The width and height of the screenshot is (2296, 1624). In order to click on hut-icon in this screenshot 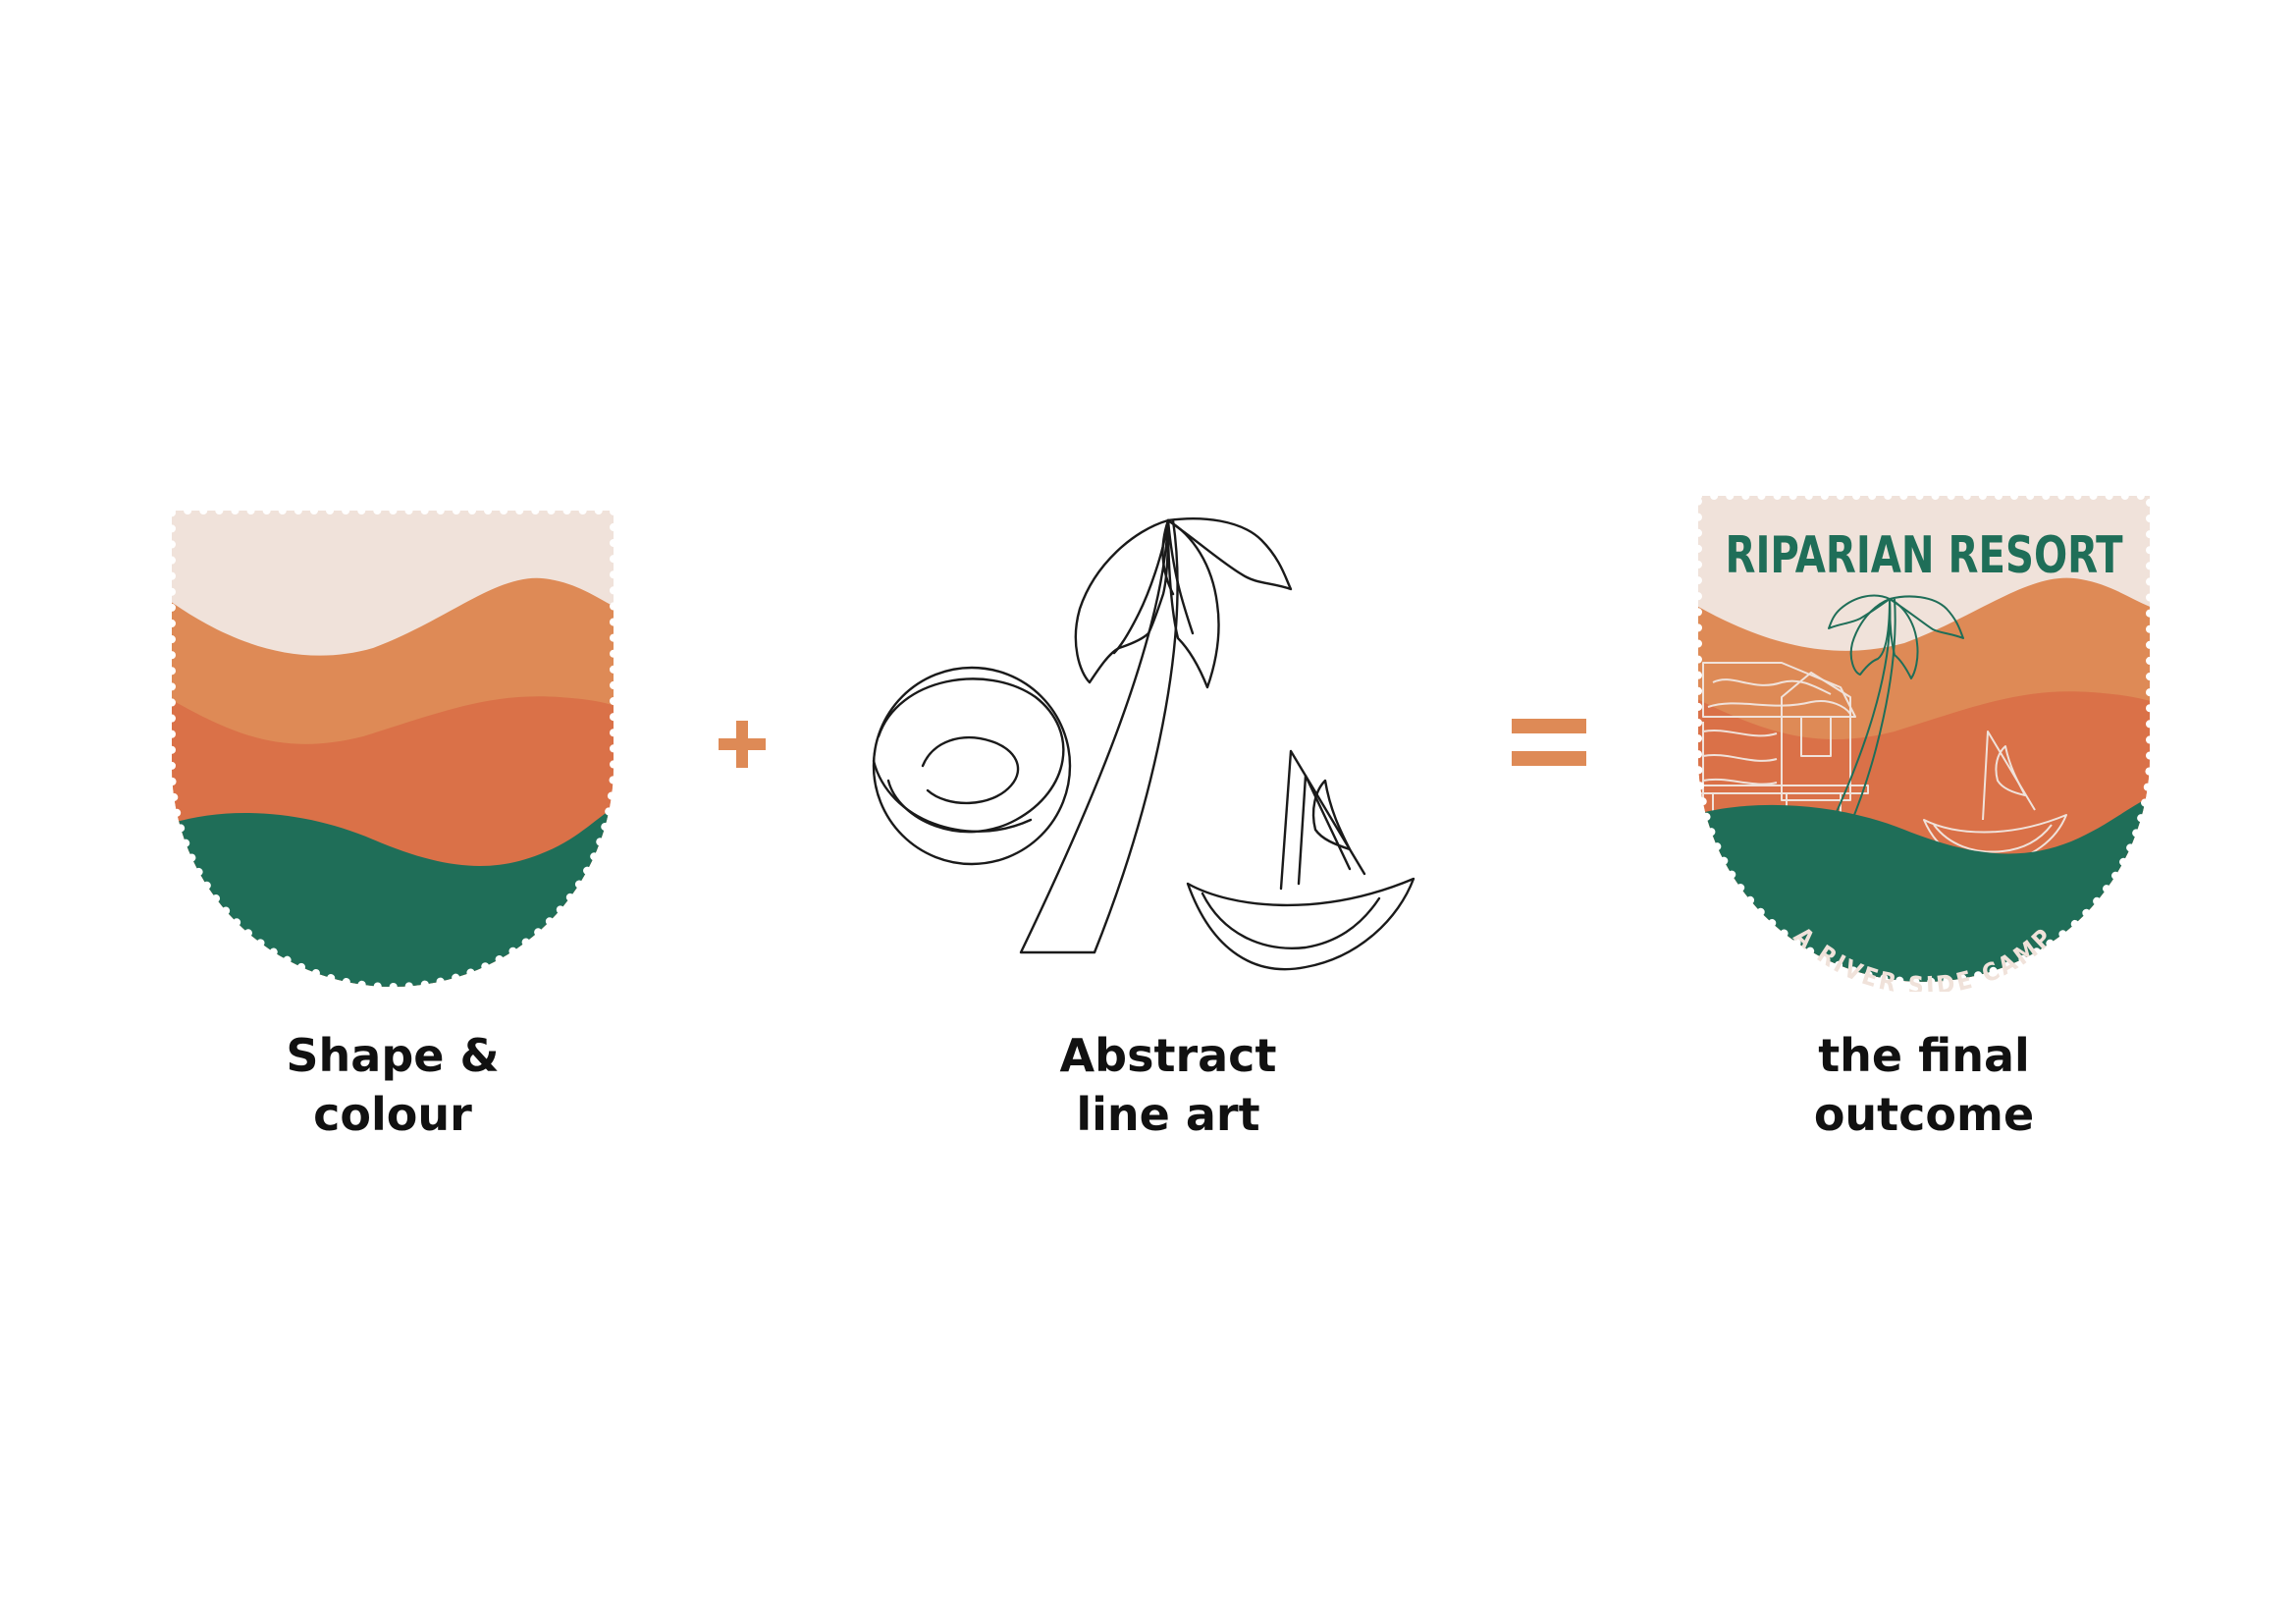, I will do `click(1783, 743)`.